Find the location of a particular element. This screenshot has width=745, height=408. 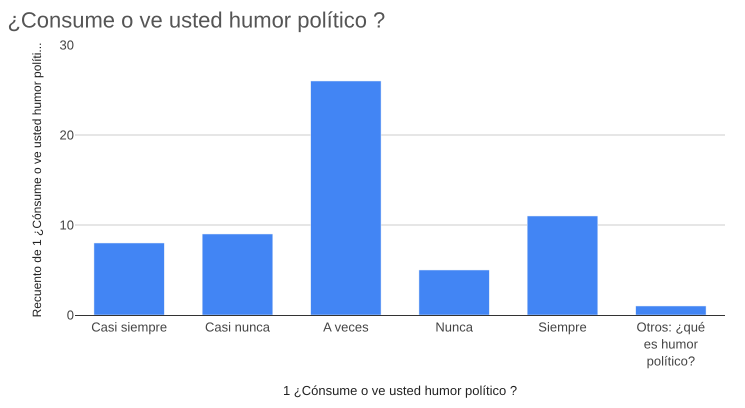

x-tick-label: Nunca is located at coordinates (454, 327).